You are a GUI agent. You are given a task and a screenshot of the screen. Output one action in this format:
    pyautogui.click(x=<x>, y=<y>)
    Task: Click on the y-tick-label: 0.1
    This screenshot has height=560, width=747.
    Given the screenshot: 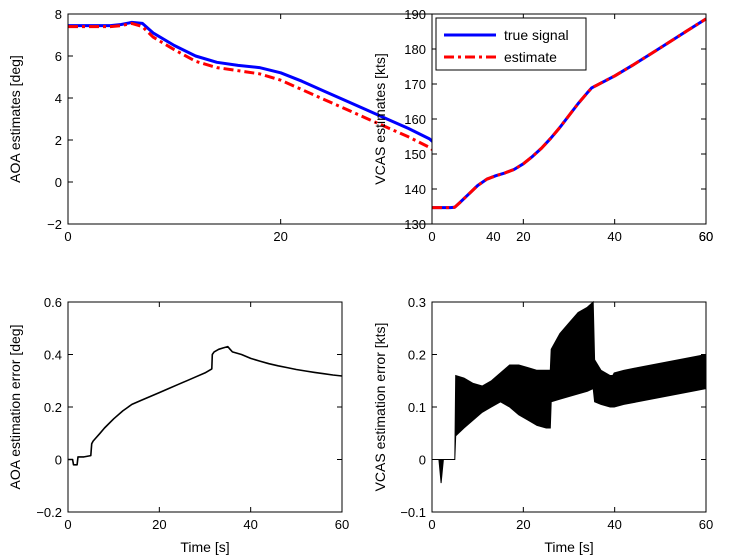 What is the action you would take?
    pyautogui.click(x=417, y=407)
    